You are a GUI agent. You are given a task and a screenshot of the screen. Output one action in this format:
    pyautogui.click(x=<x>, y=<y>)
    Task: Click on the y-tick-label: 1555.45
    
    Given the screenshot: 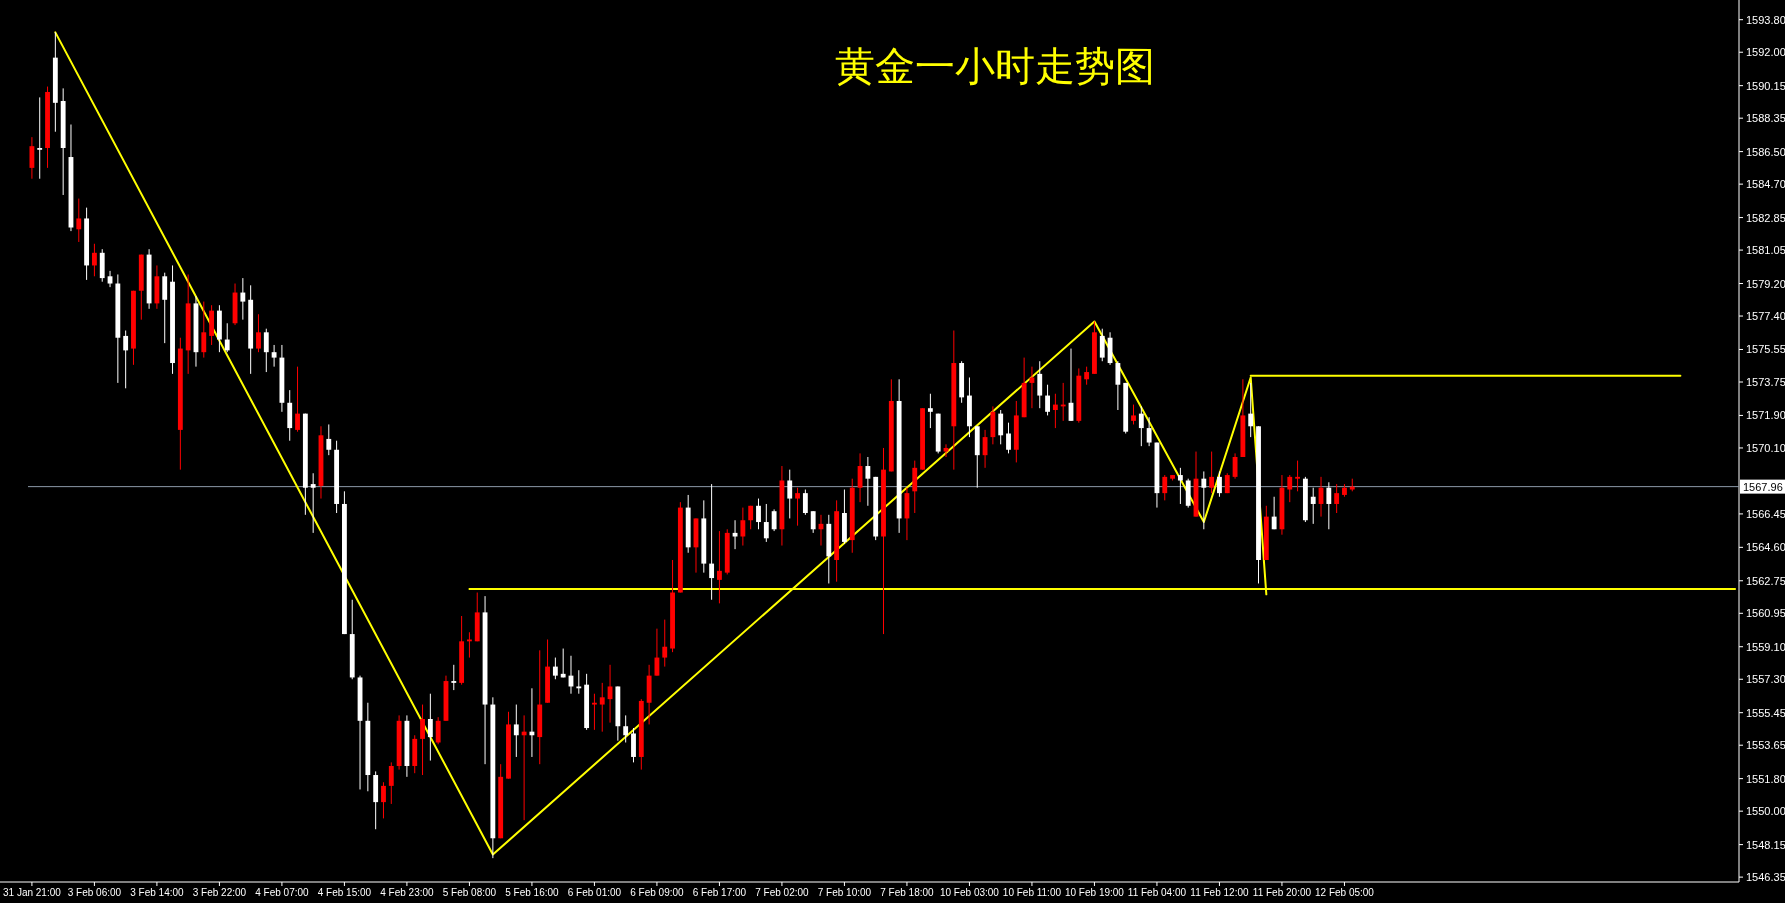 What is the action you would take?
    pyautogui.click(x=1765, y=712)
    